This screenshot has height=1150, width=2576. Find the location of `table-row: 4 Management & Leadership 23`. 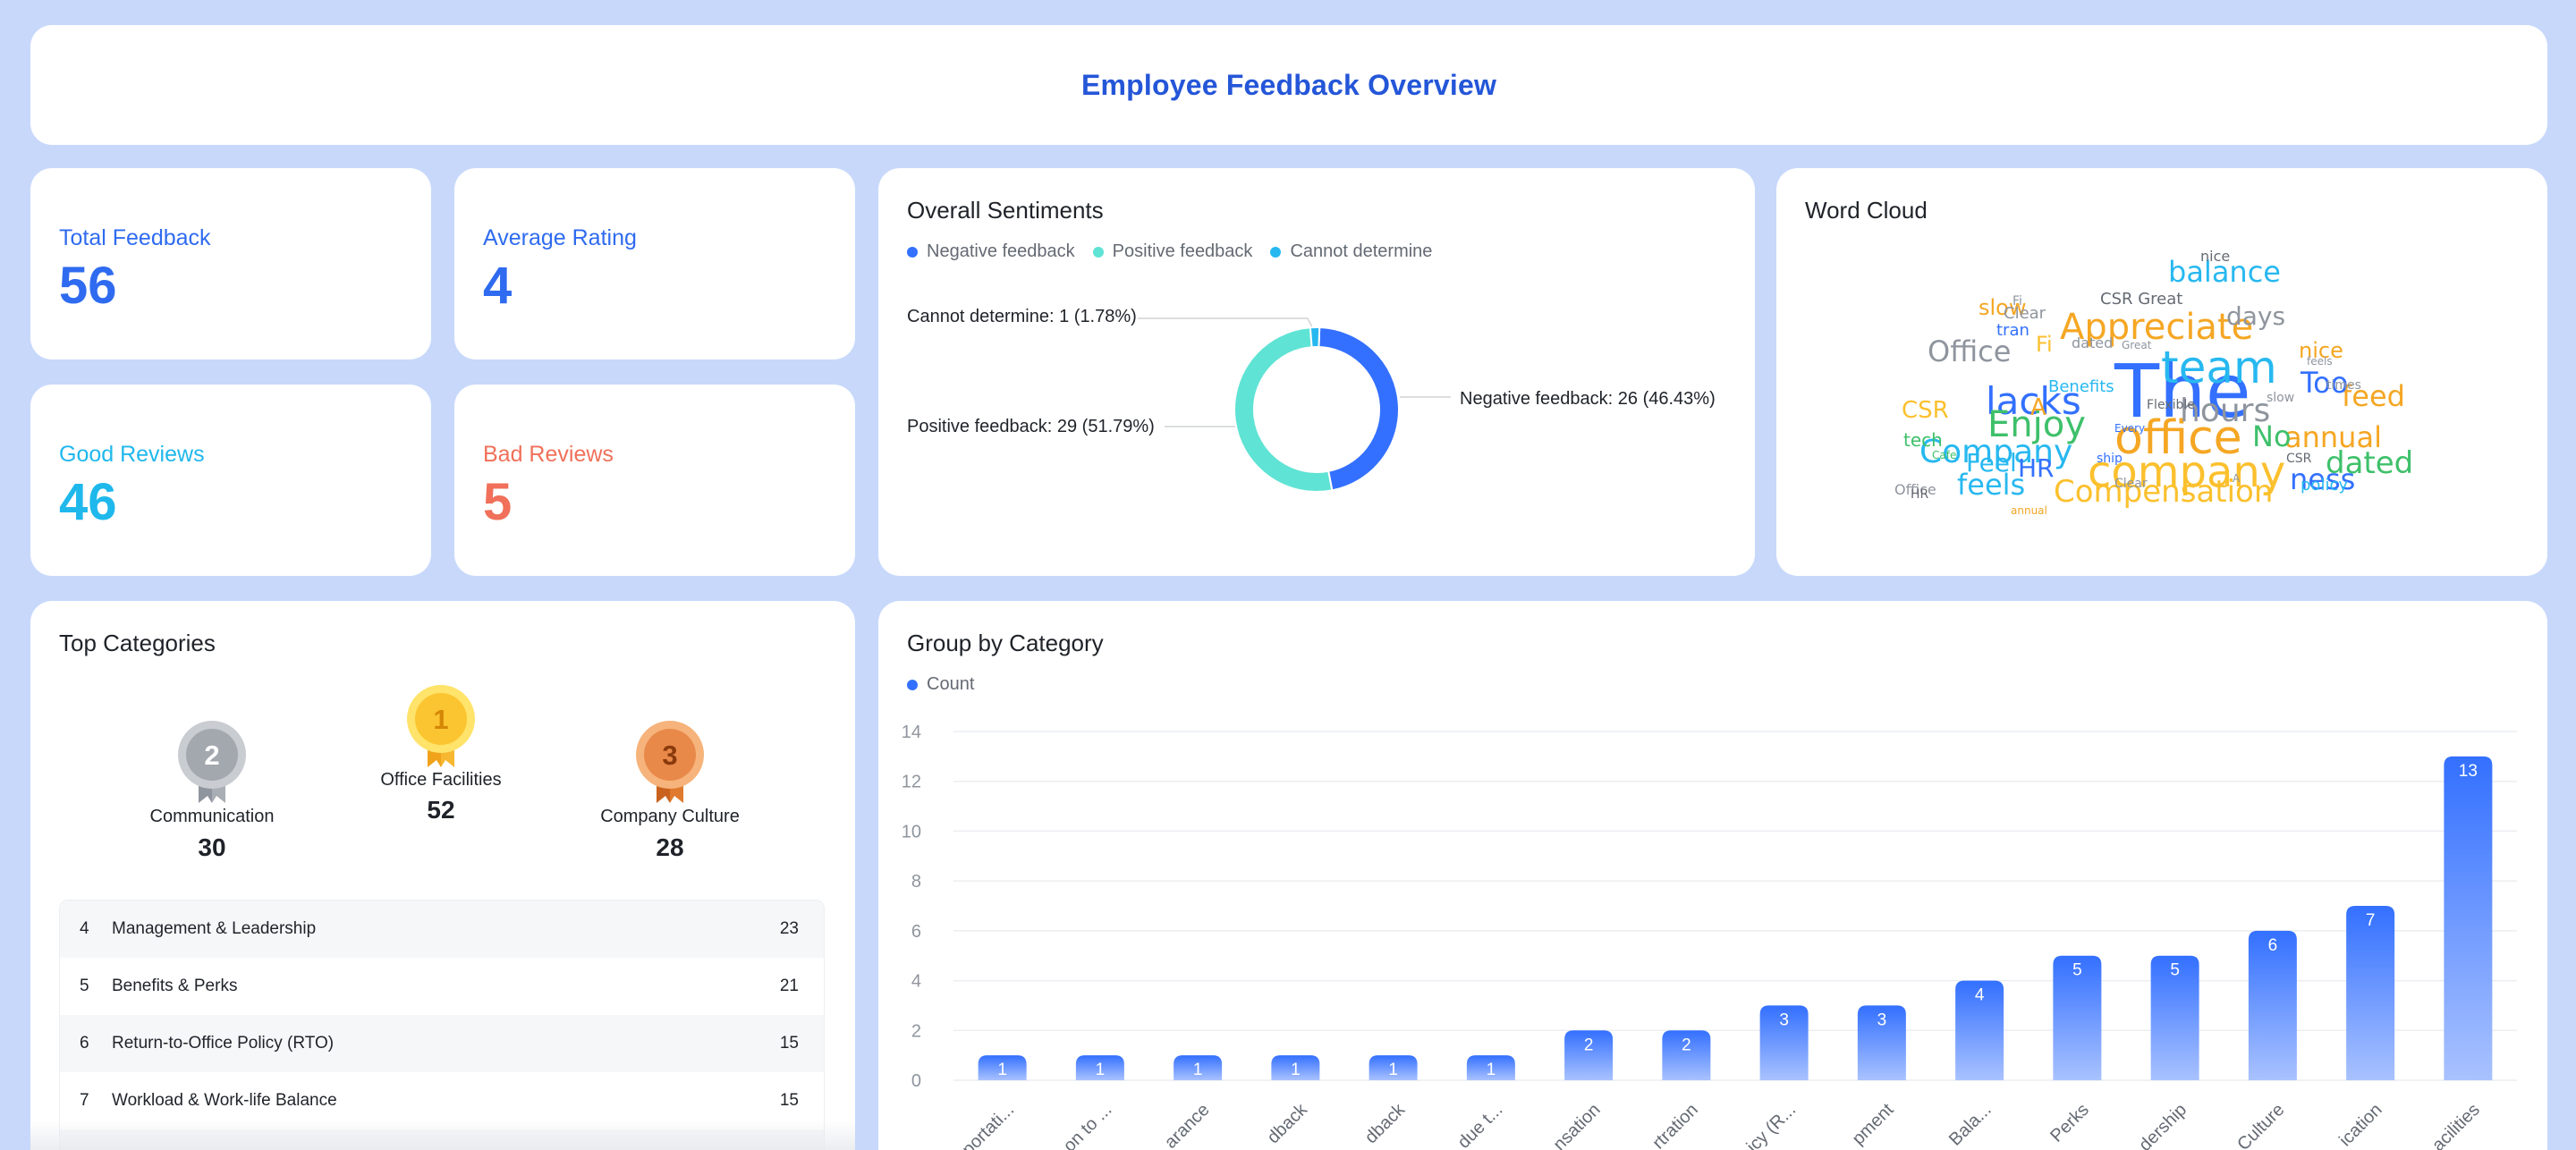

table-row: 4 Management & Leadership 23 is located at coordinates (442, 929).